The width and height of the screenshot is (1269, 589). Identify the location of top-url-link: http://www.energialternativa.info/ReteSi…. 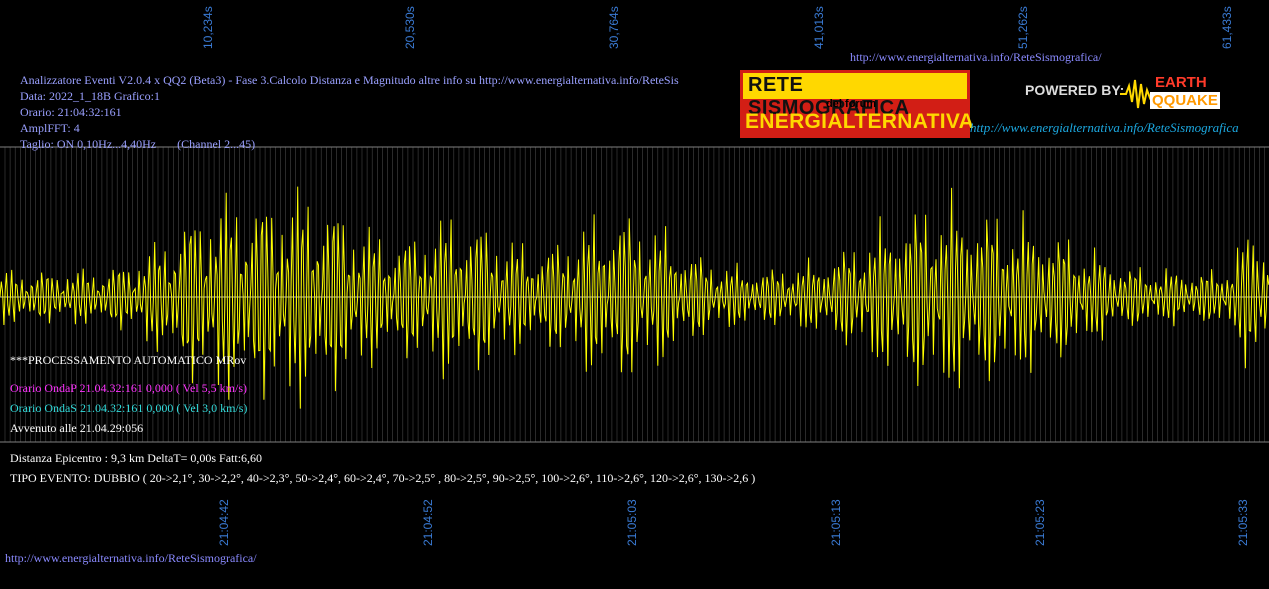
(976, 57).